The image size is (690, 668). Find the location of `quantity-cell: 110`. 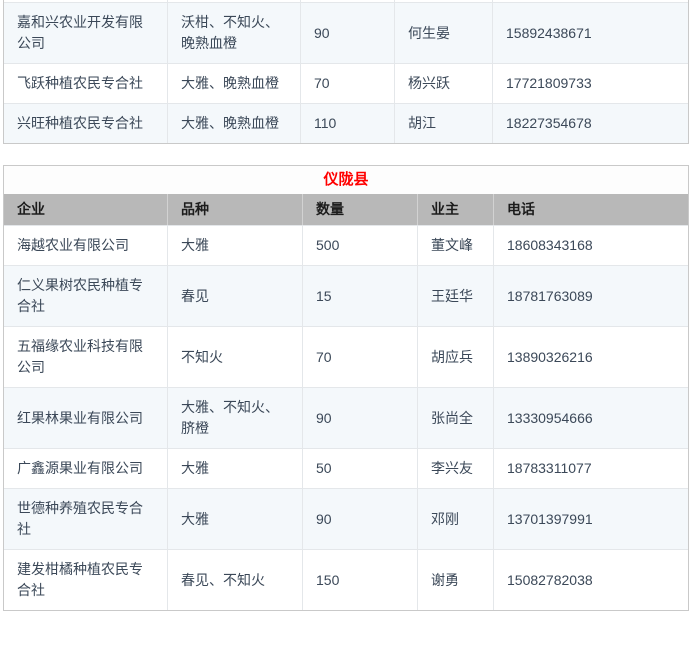

quantity-cell: 110 is located at coordinates (347, 123).